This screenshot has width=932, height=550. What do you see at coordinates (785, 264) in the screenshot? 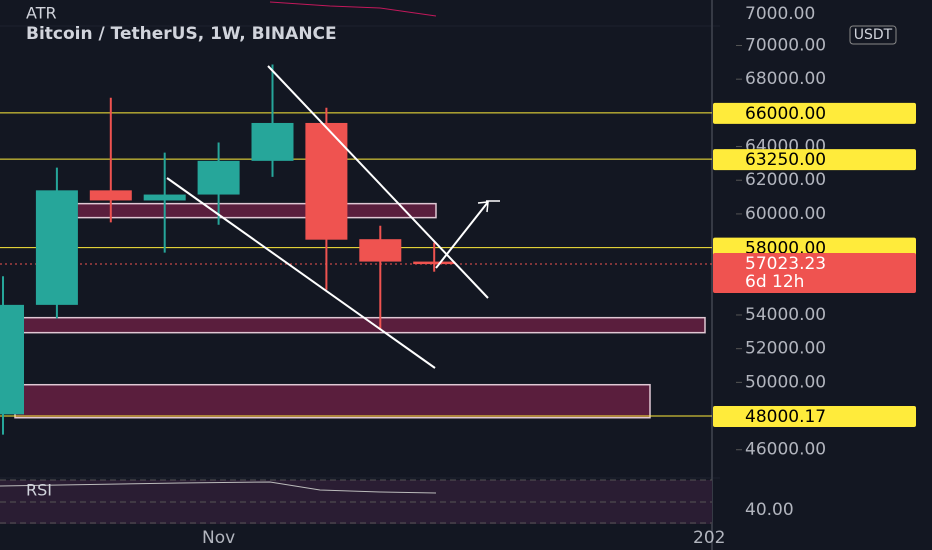
I see `last-price-label: 57023.23` at bounding box center [785, 264].